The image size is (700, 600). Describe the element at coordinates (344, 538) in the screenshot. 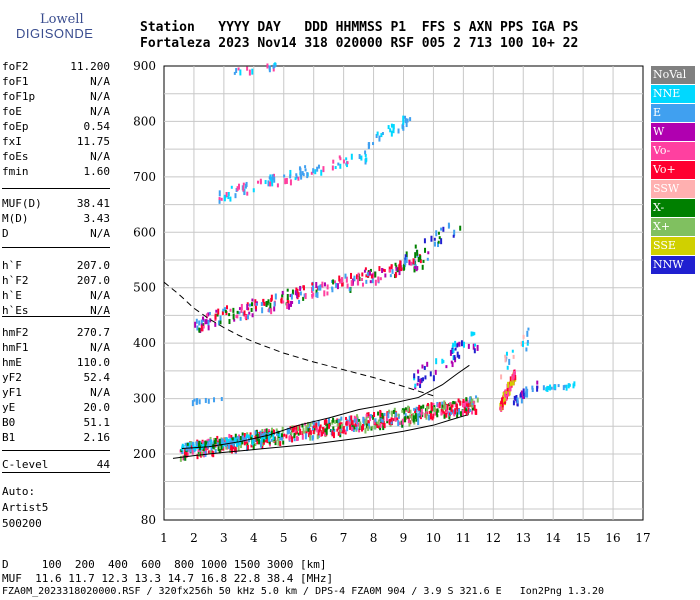

I see `x-tick-label: 7` at that location.